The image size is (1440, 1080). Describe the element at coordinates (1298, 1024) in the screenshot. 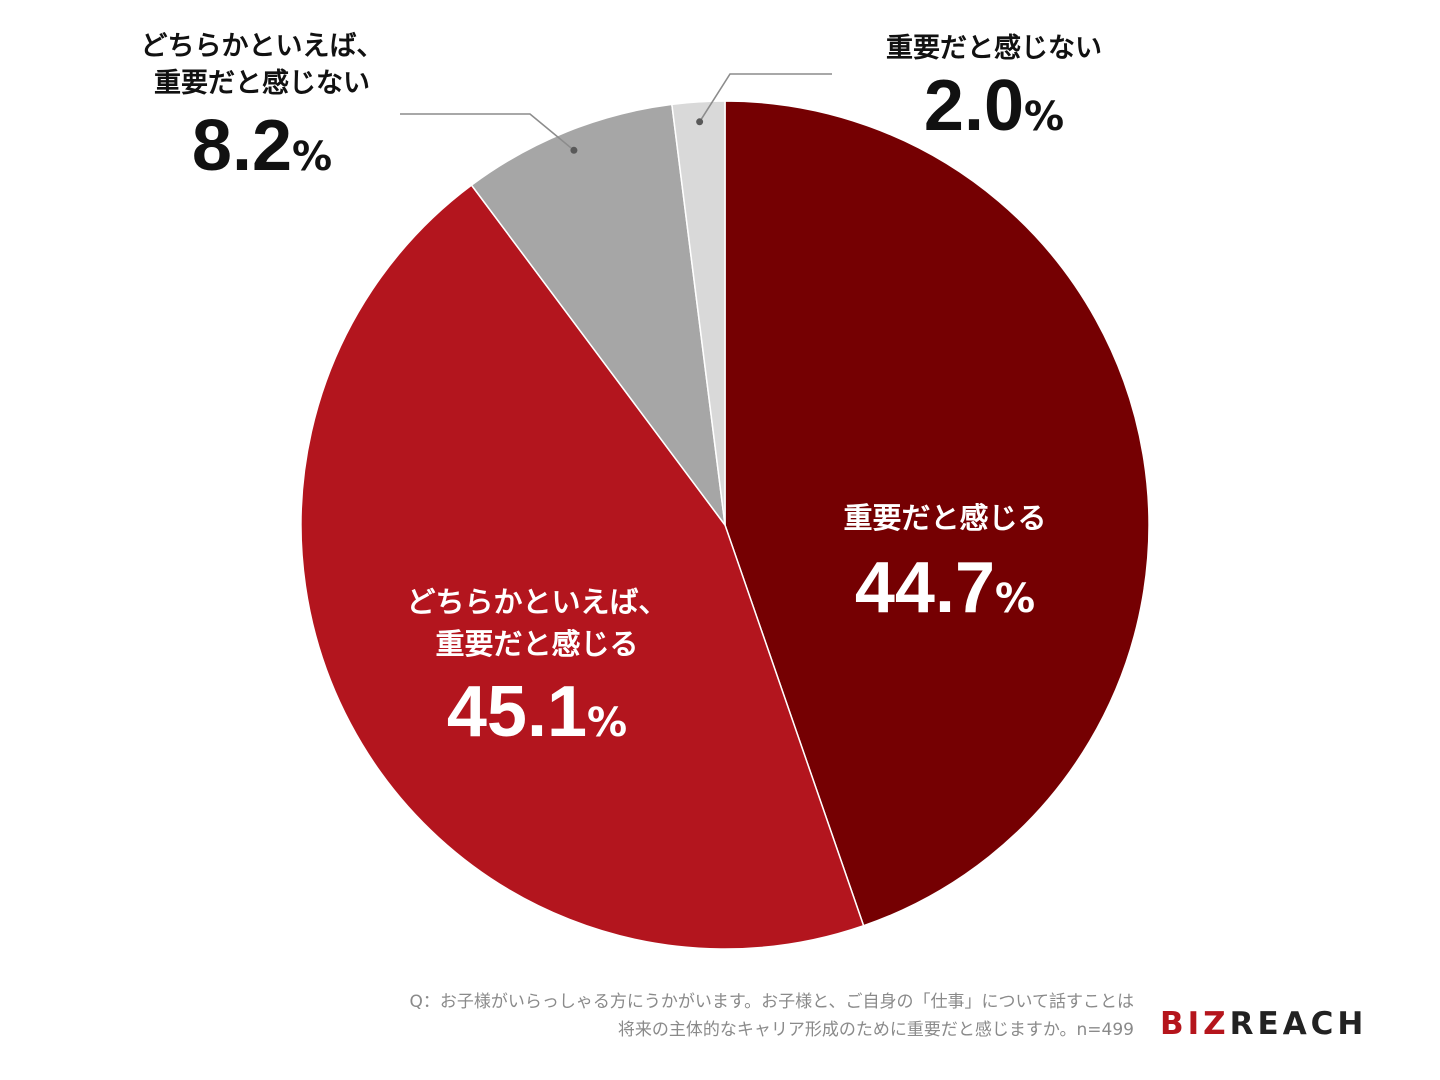

I see `logo-reach: REACH` at that location.